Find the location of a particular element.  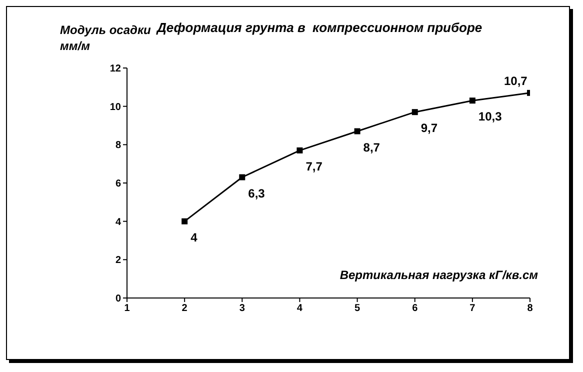

data-label: 9,7 is located at coordinates (429, 128).